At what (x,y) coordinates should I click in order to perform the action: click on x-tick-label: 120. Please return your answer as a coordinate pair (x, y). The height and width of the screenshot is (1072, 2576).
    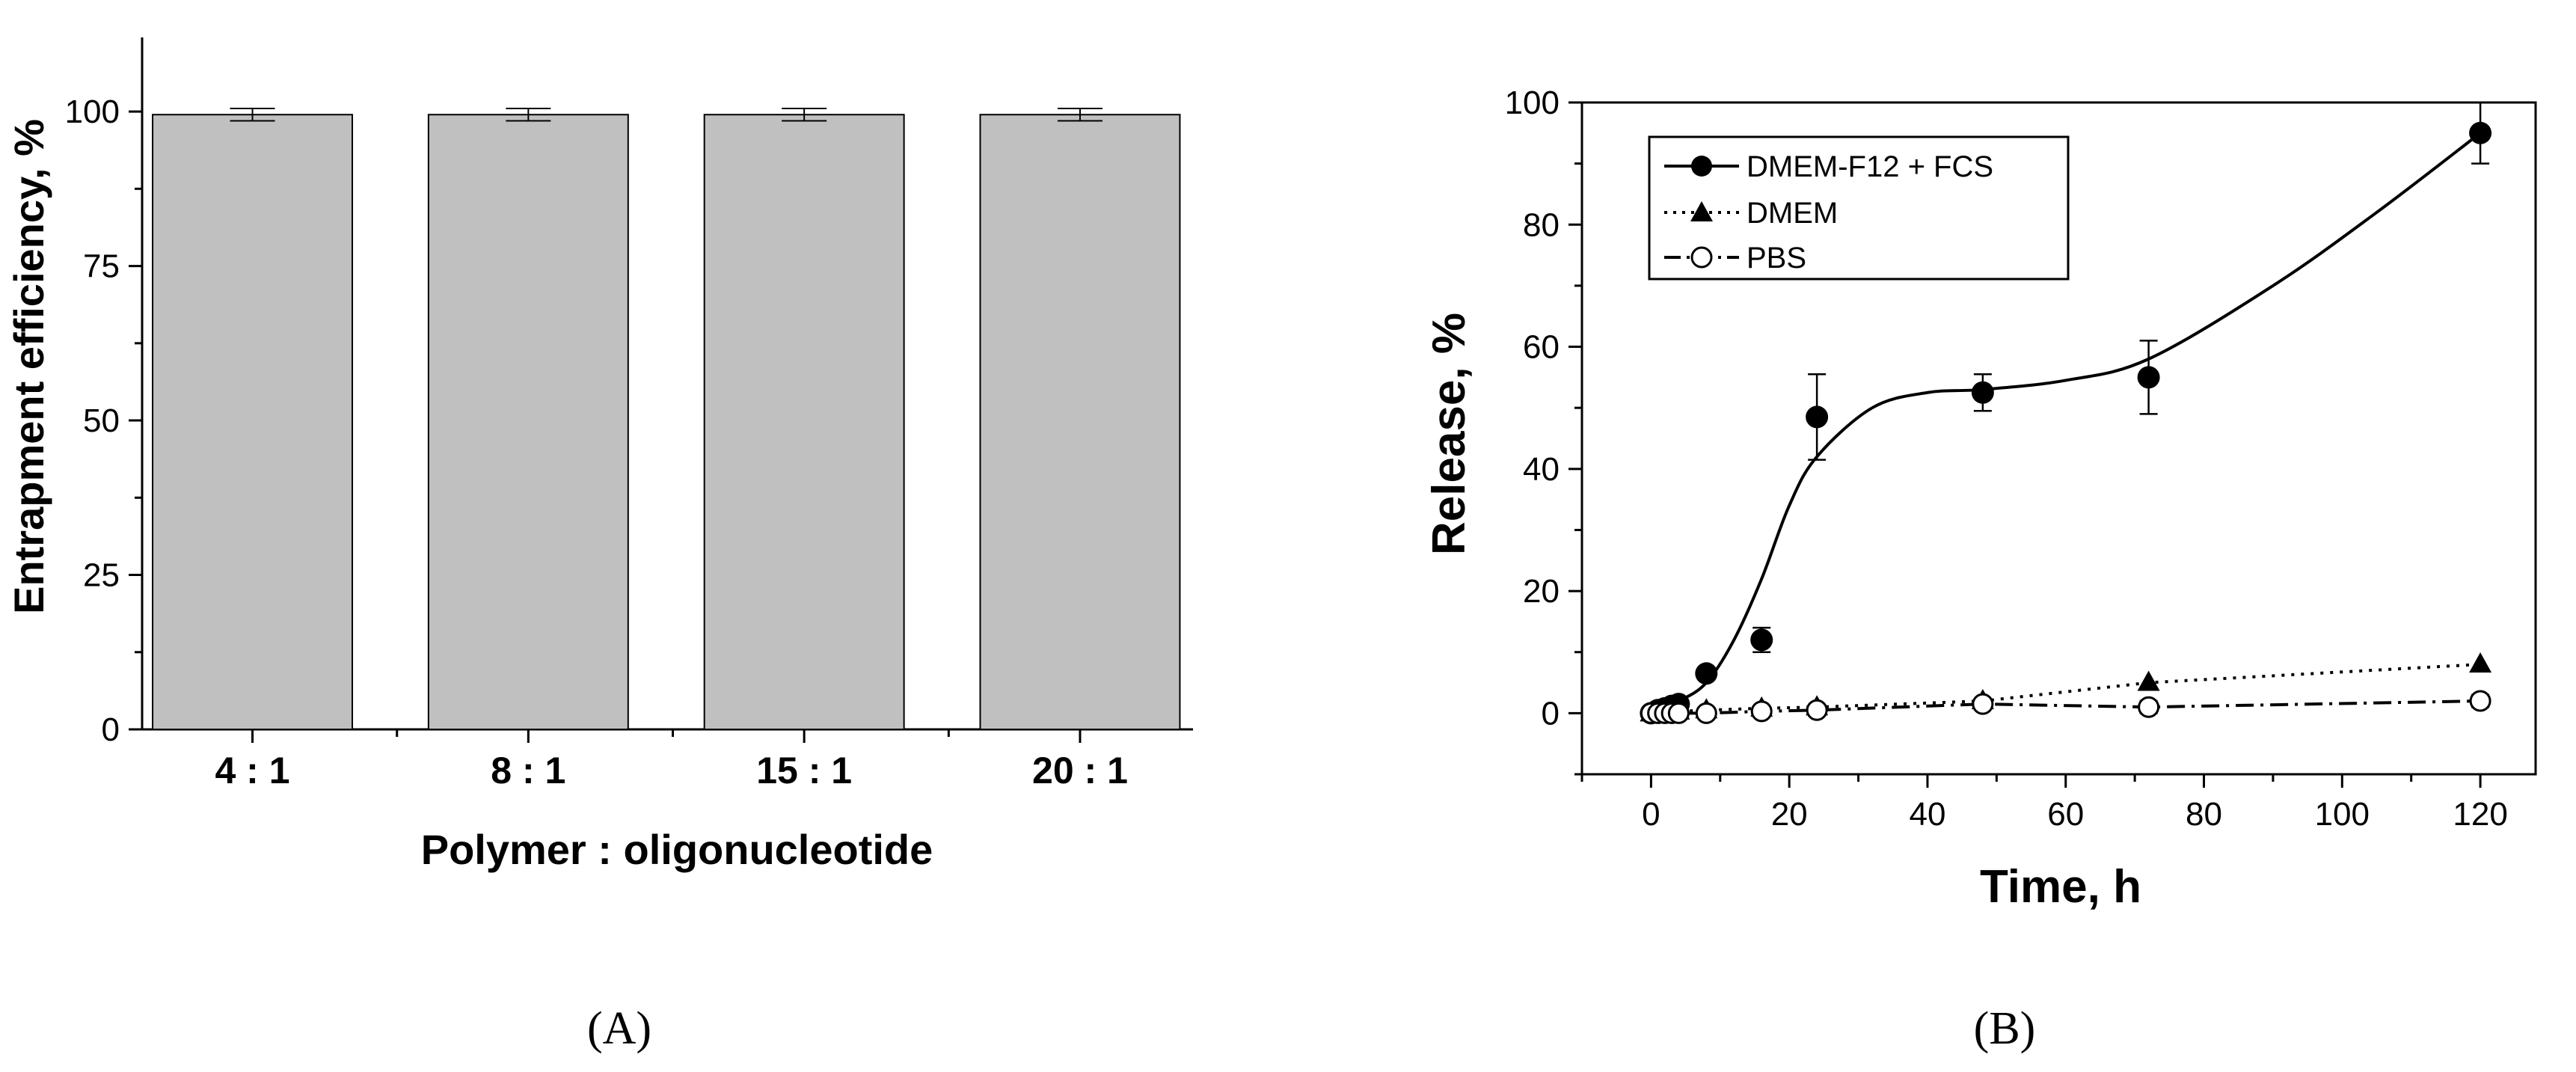
    Looking at the image, I should click on (2480, 815).